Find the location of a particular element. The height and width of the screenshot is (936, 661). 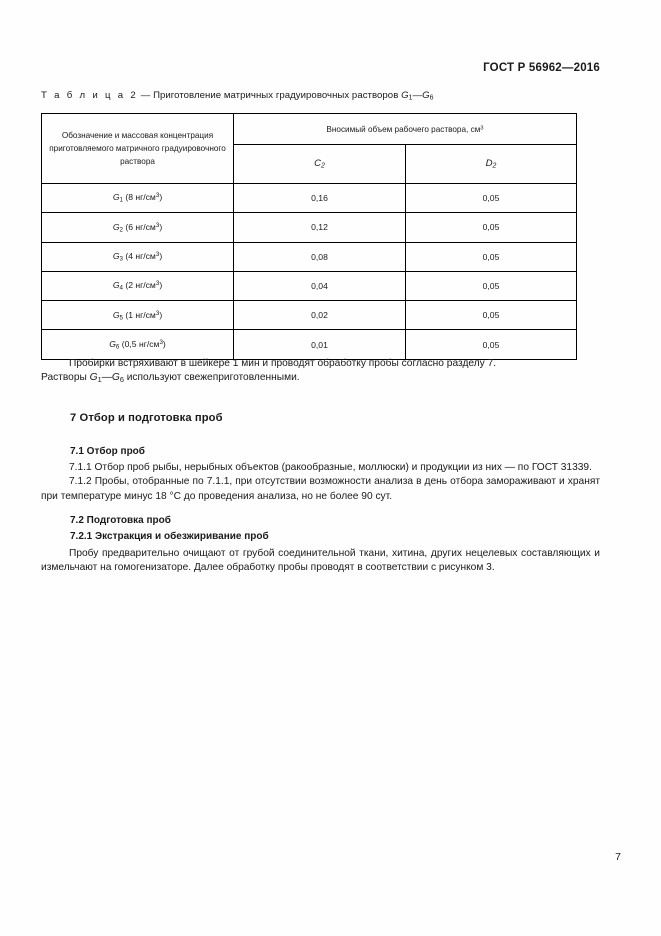

table-caption-range-dash: — is located at coordinates (417, 95).